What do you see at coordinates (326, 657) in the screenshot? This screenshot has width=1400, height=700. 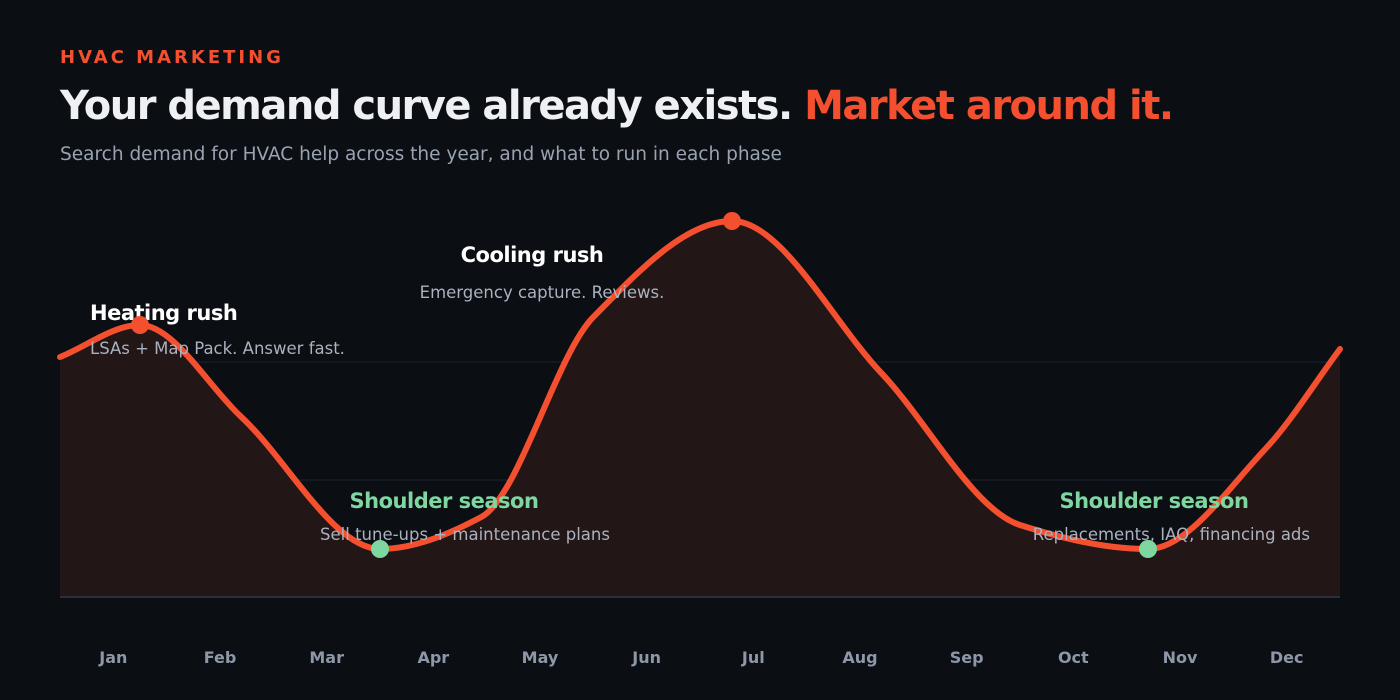 I see `month-label: Mar` at bounding box center [326, 657].